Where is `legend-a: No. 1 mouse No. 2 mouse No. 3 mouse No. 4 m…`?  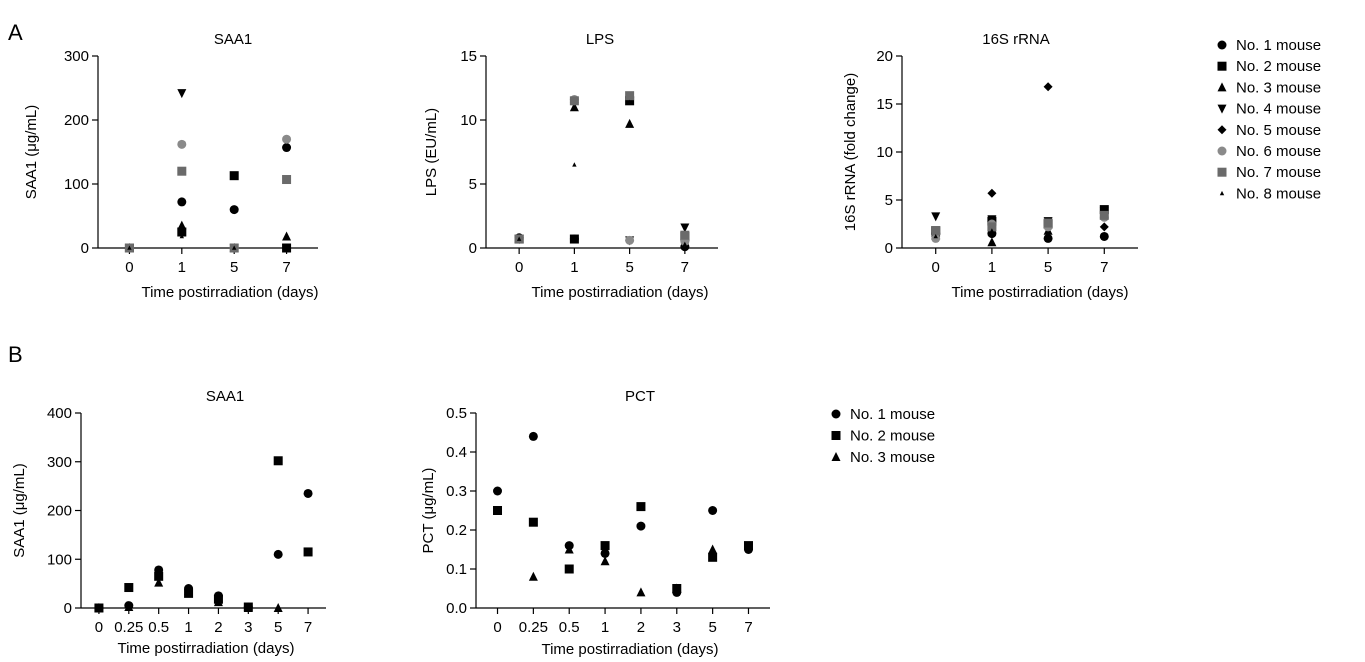 legend-a: No. 1 mouse No. 2 mouse No. 3 mouse No. 4 m… is located at coordinates (1269, 119).